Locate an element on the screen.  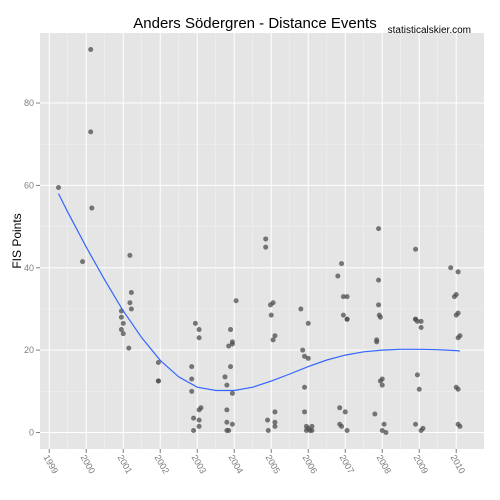
x-tick-label: 2008 is located at coordinates (384, 464).